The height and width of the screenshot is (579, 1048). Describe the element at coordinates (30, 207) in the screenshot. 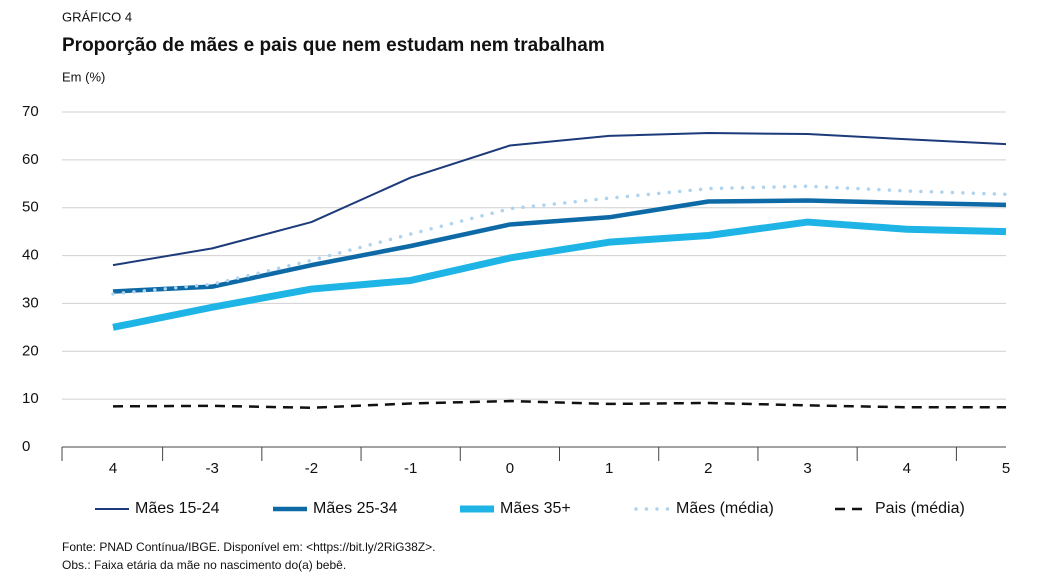

I see `y-tick-label: 50` at that location.